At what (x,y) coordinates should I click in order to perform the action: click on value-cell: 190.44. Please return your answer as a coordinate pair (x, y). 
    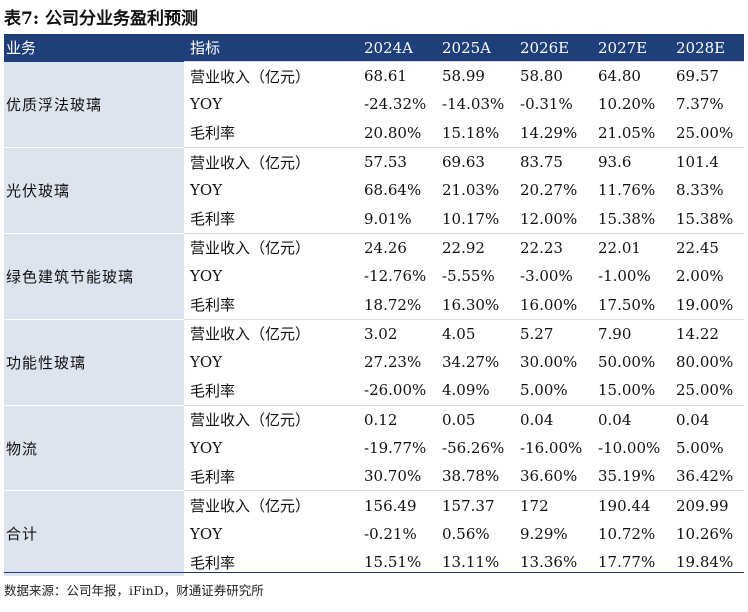
    Looking at the image, I should click on (631, 505).